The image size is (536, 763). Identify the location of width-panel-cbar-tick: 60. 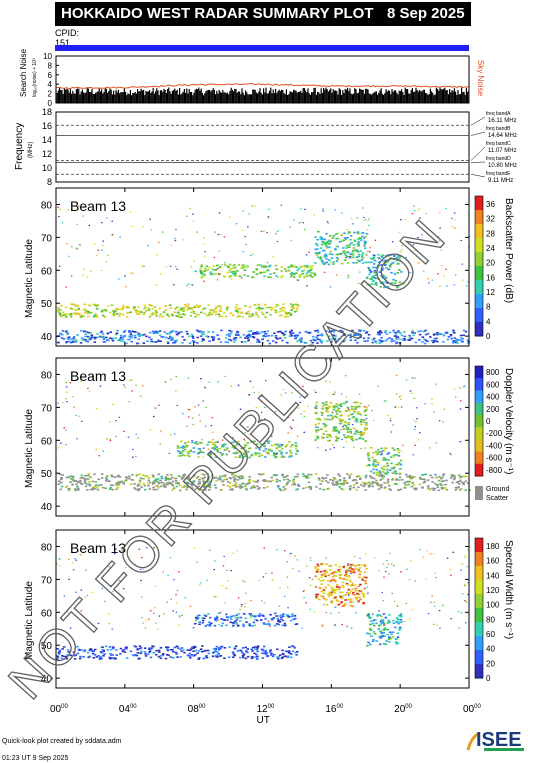
(490, 634).